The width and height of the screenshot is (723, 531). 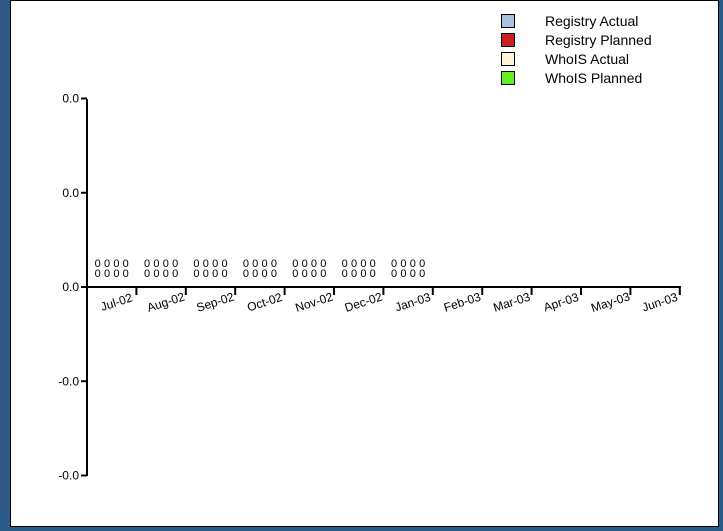 I want to click on legend-swatch-registry-planned, so click(x=508, y=39).